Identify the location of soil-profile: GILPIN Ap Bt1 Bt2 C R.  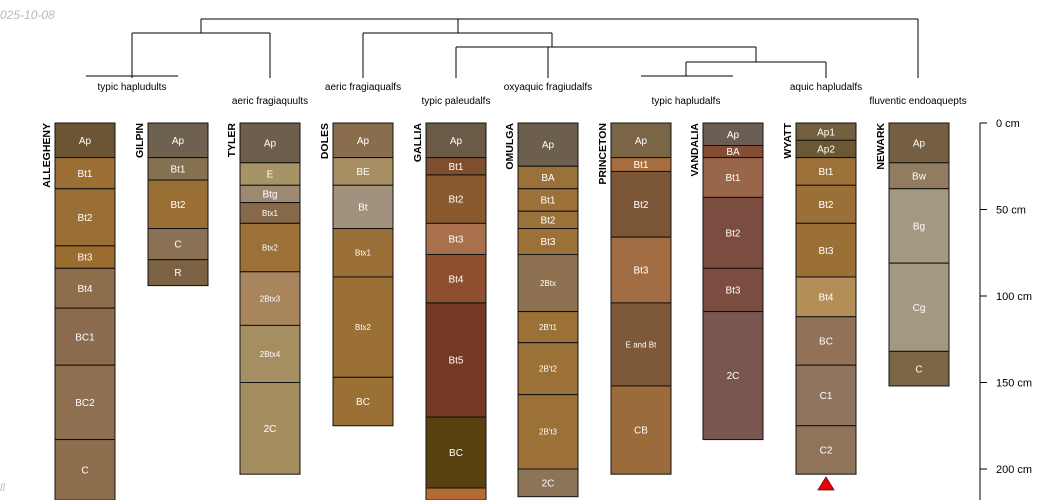
(171, 204).